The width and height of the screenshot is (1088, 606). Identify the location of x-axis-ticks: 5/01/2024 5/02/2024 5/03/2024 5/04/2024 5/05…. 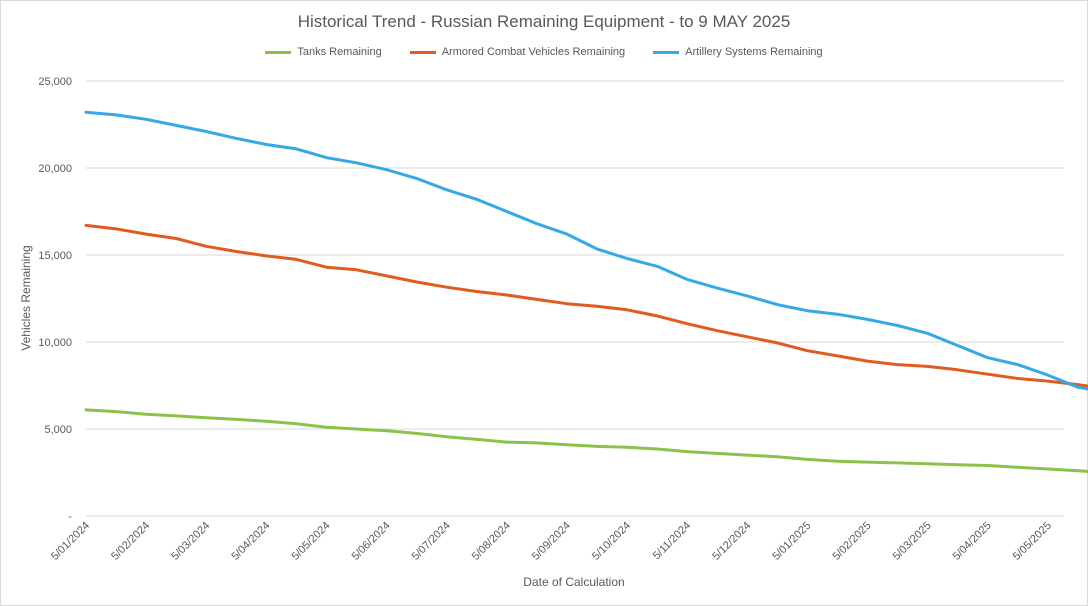
(551, 541).